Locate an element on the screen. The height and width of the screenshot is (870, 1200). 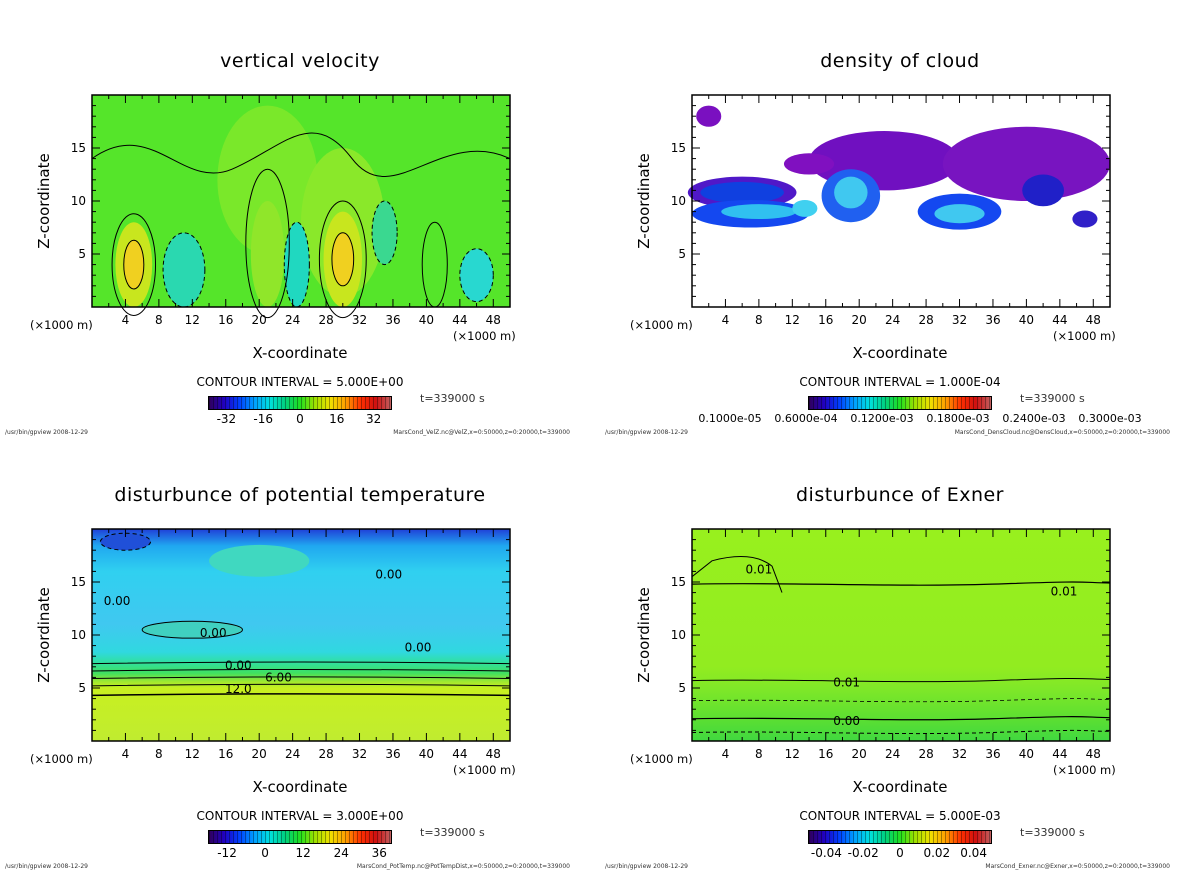
colorbar-tick-label: 0.2400e-03 is located at coordinates (1034, 418).